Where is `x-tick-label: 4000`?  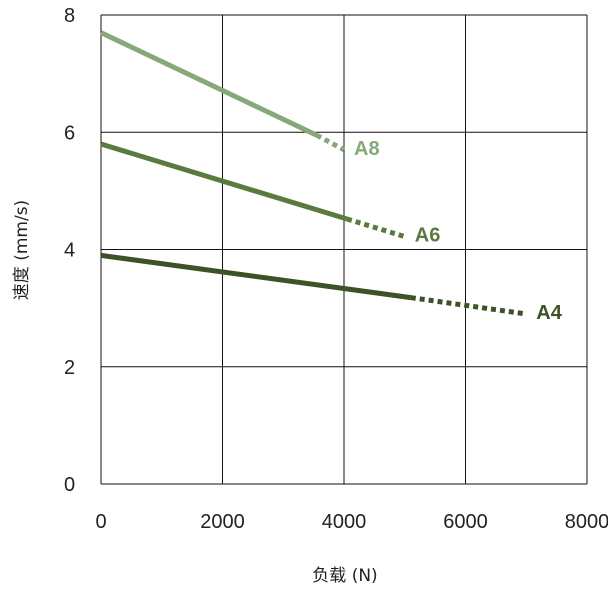 x-tick-label: 4000 is located at coordinates (344, 522).